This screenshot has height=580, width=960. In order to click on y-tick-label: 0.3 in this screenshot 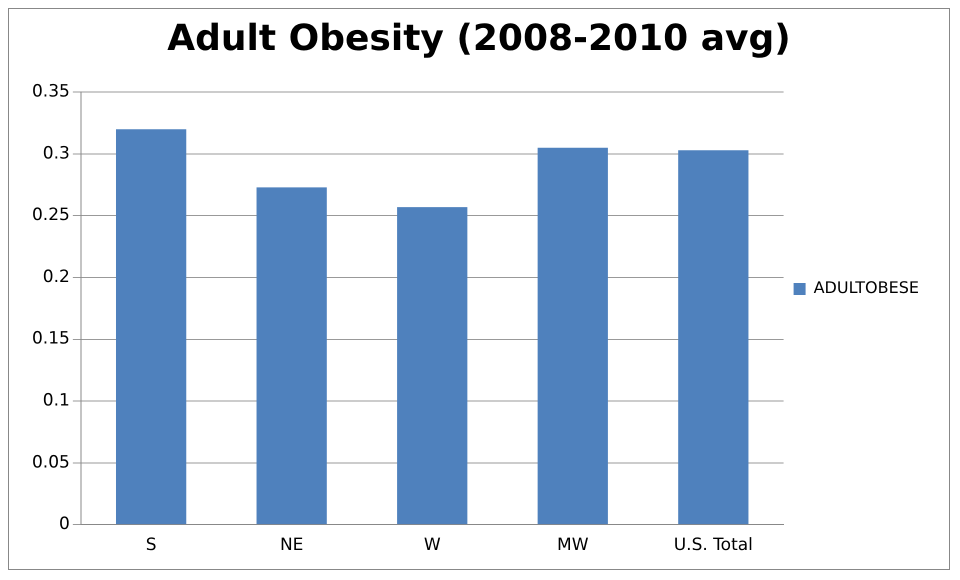, I will do `click(56, 153)`.